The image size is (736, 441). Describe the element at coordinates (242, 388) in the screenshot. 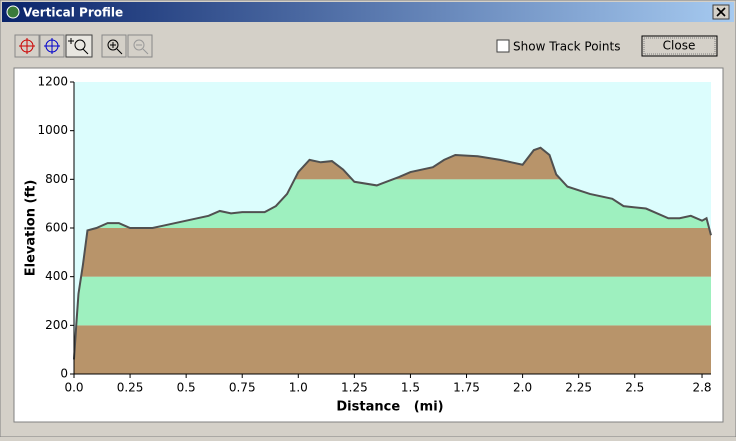

I see `x-tick-label: 0.75` at that location.